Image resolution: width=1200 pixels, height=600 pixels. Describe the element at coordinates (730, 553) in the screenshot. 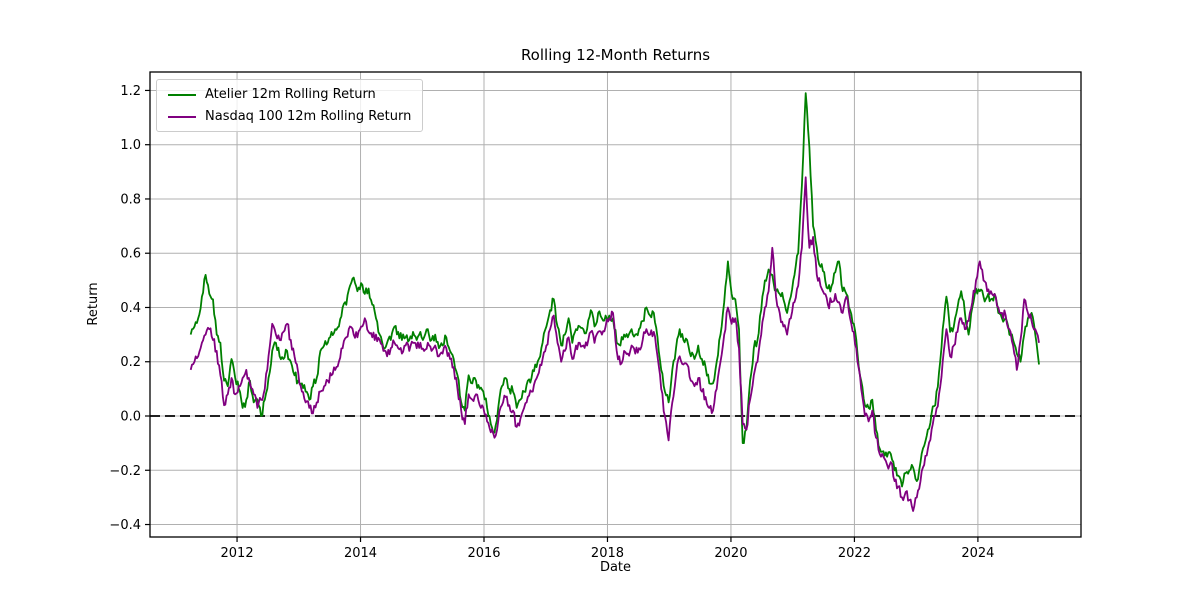

I see `x-tick-label: 2020` at that location.